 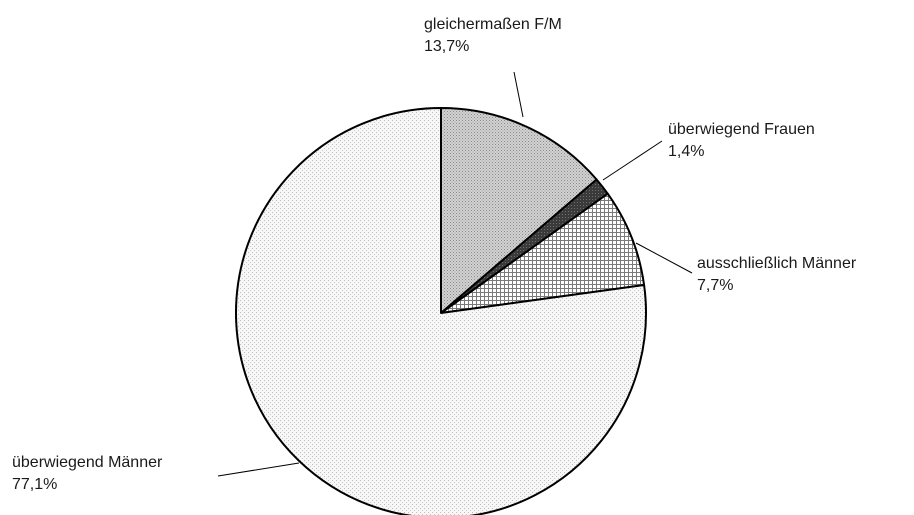 I want to click on slice-percent-label-3: 7,7%, so click(x=715, y=285).